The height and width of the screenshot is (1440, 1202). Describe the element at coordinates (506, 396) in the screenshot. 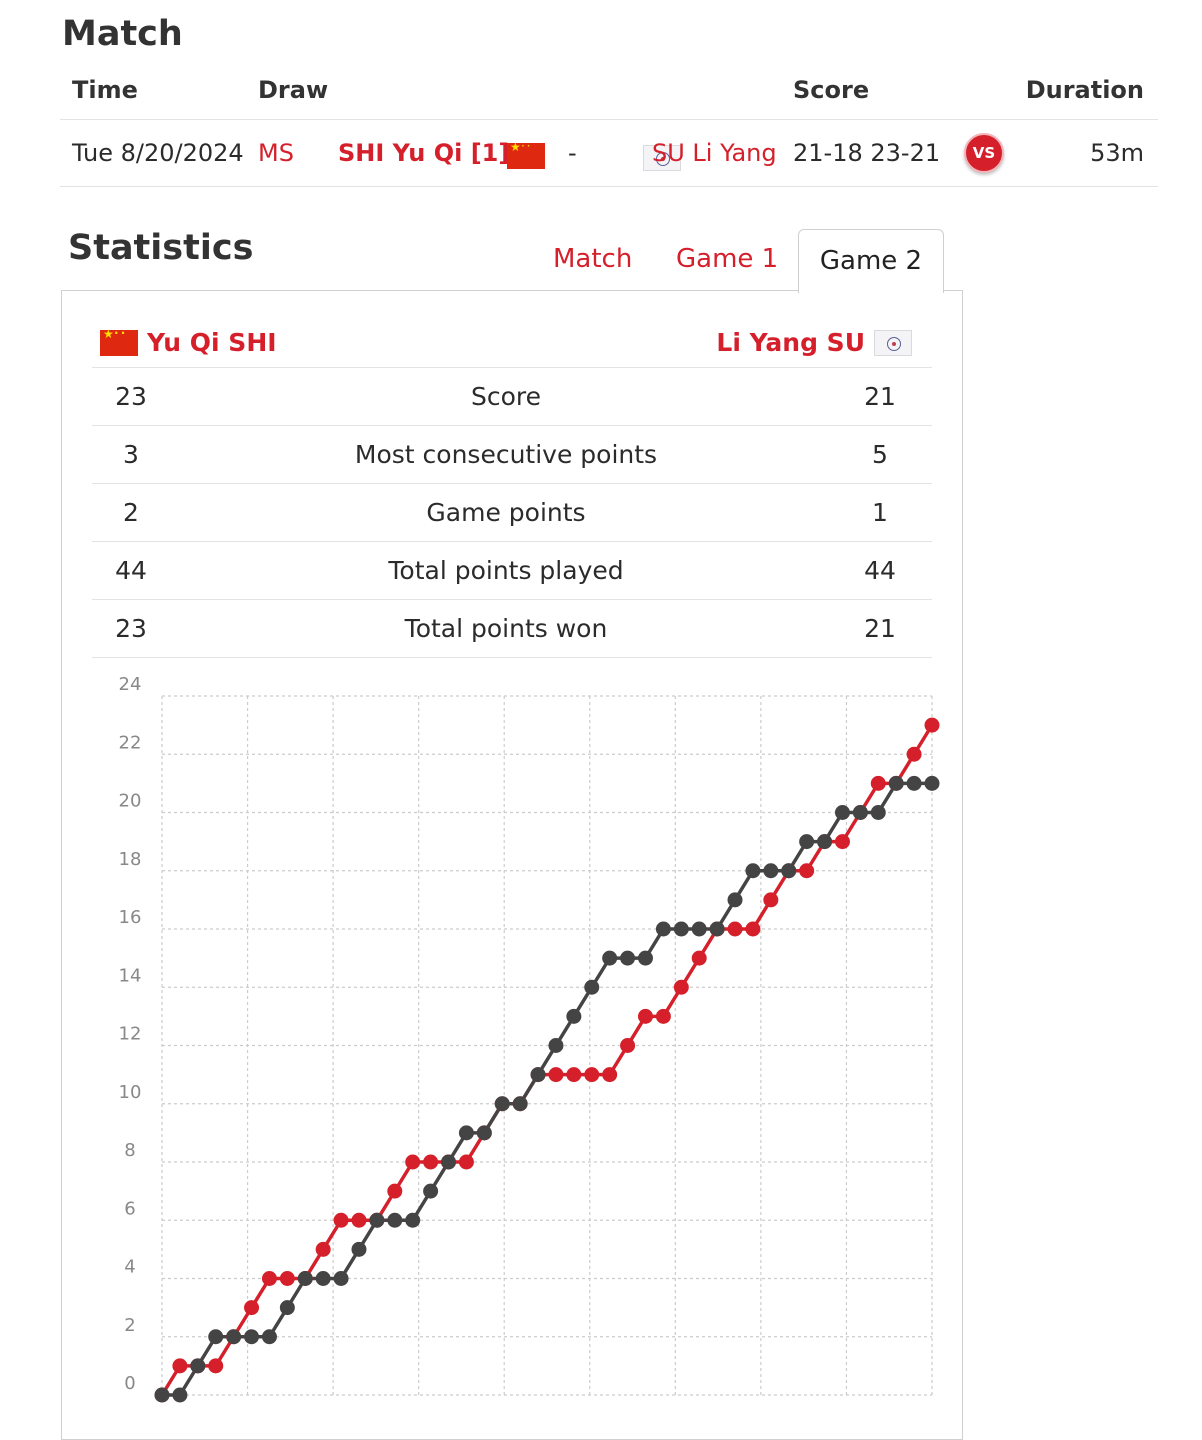

I see `stat-label: Score` at that location.